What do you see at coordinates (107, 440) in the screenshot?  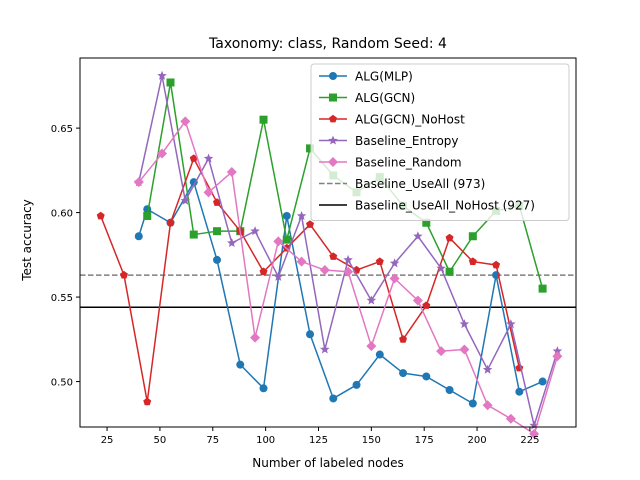 I see `x-tick-label: 25` at bounding box center [107, 440].